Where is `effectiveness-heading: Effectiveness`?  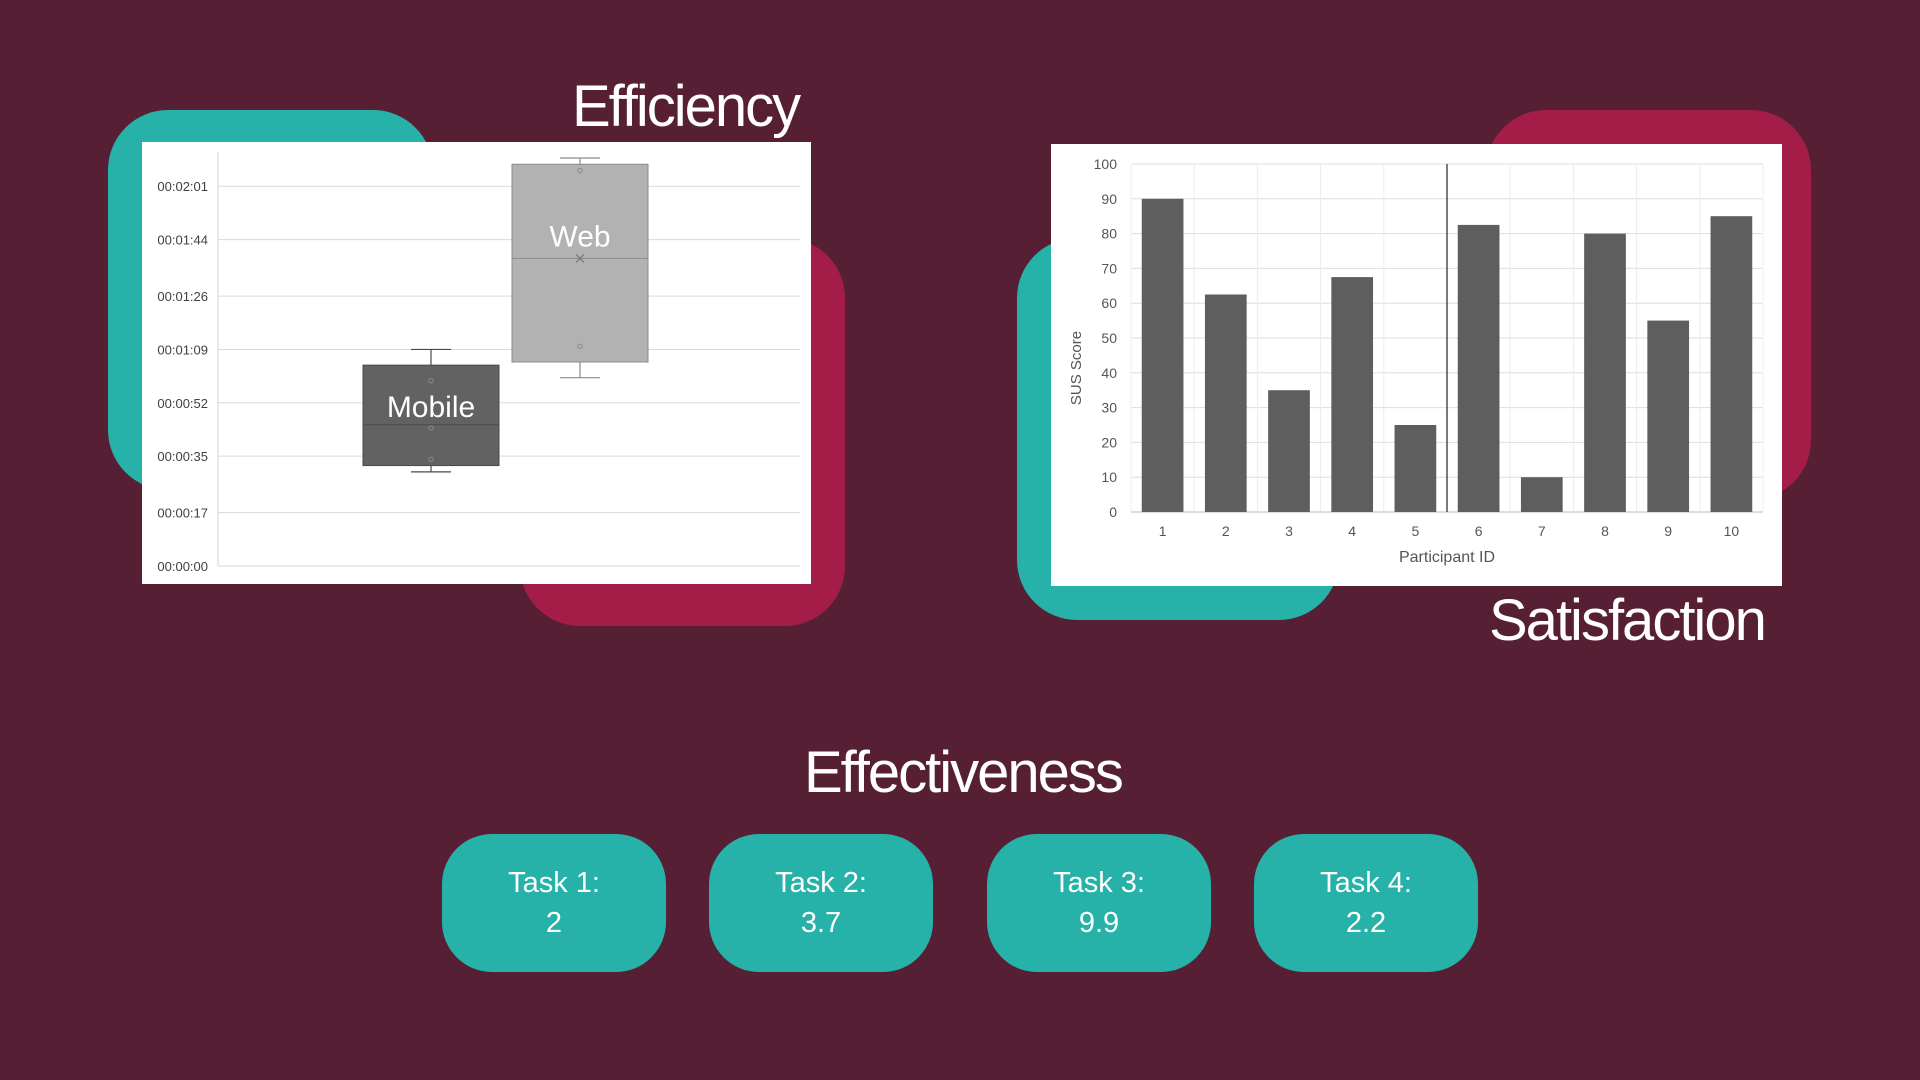
effectiveness-heading: Effectiveness is located at coordinates (964, 772).